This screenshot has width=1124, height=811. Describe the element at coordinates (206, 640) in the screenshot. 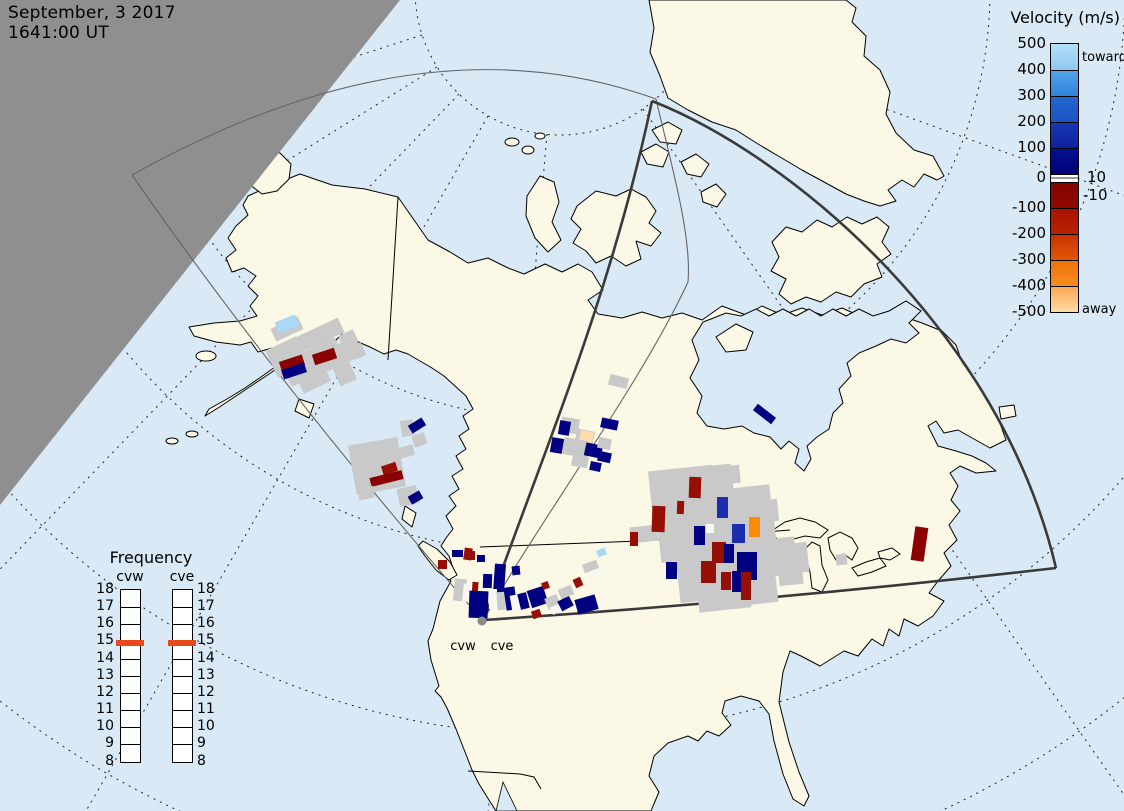

I see `frequency-tick-label-right: 15` at that location.